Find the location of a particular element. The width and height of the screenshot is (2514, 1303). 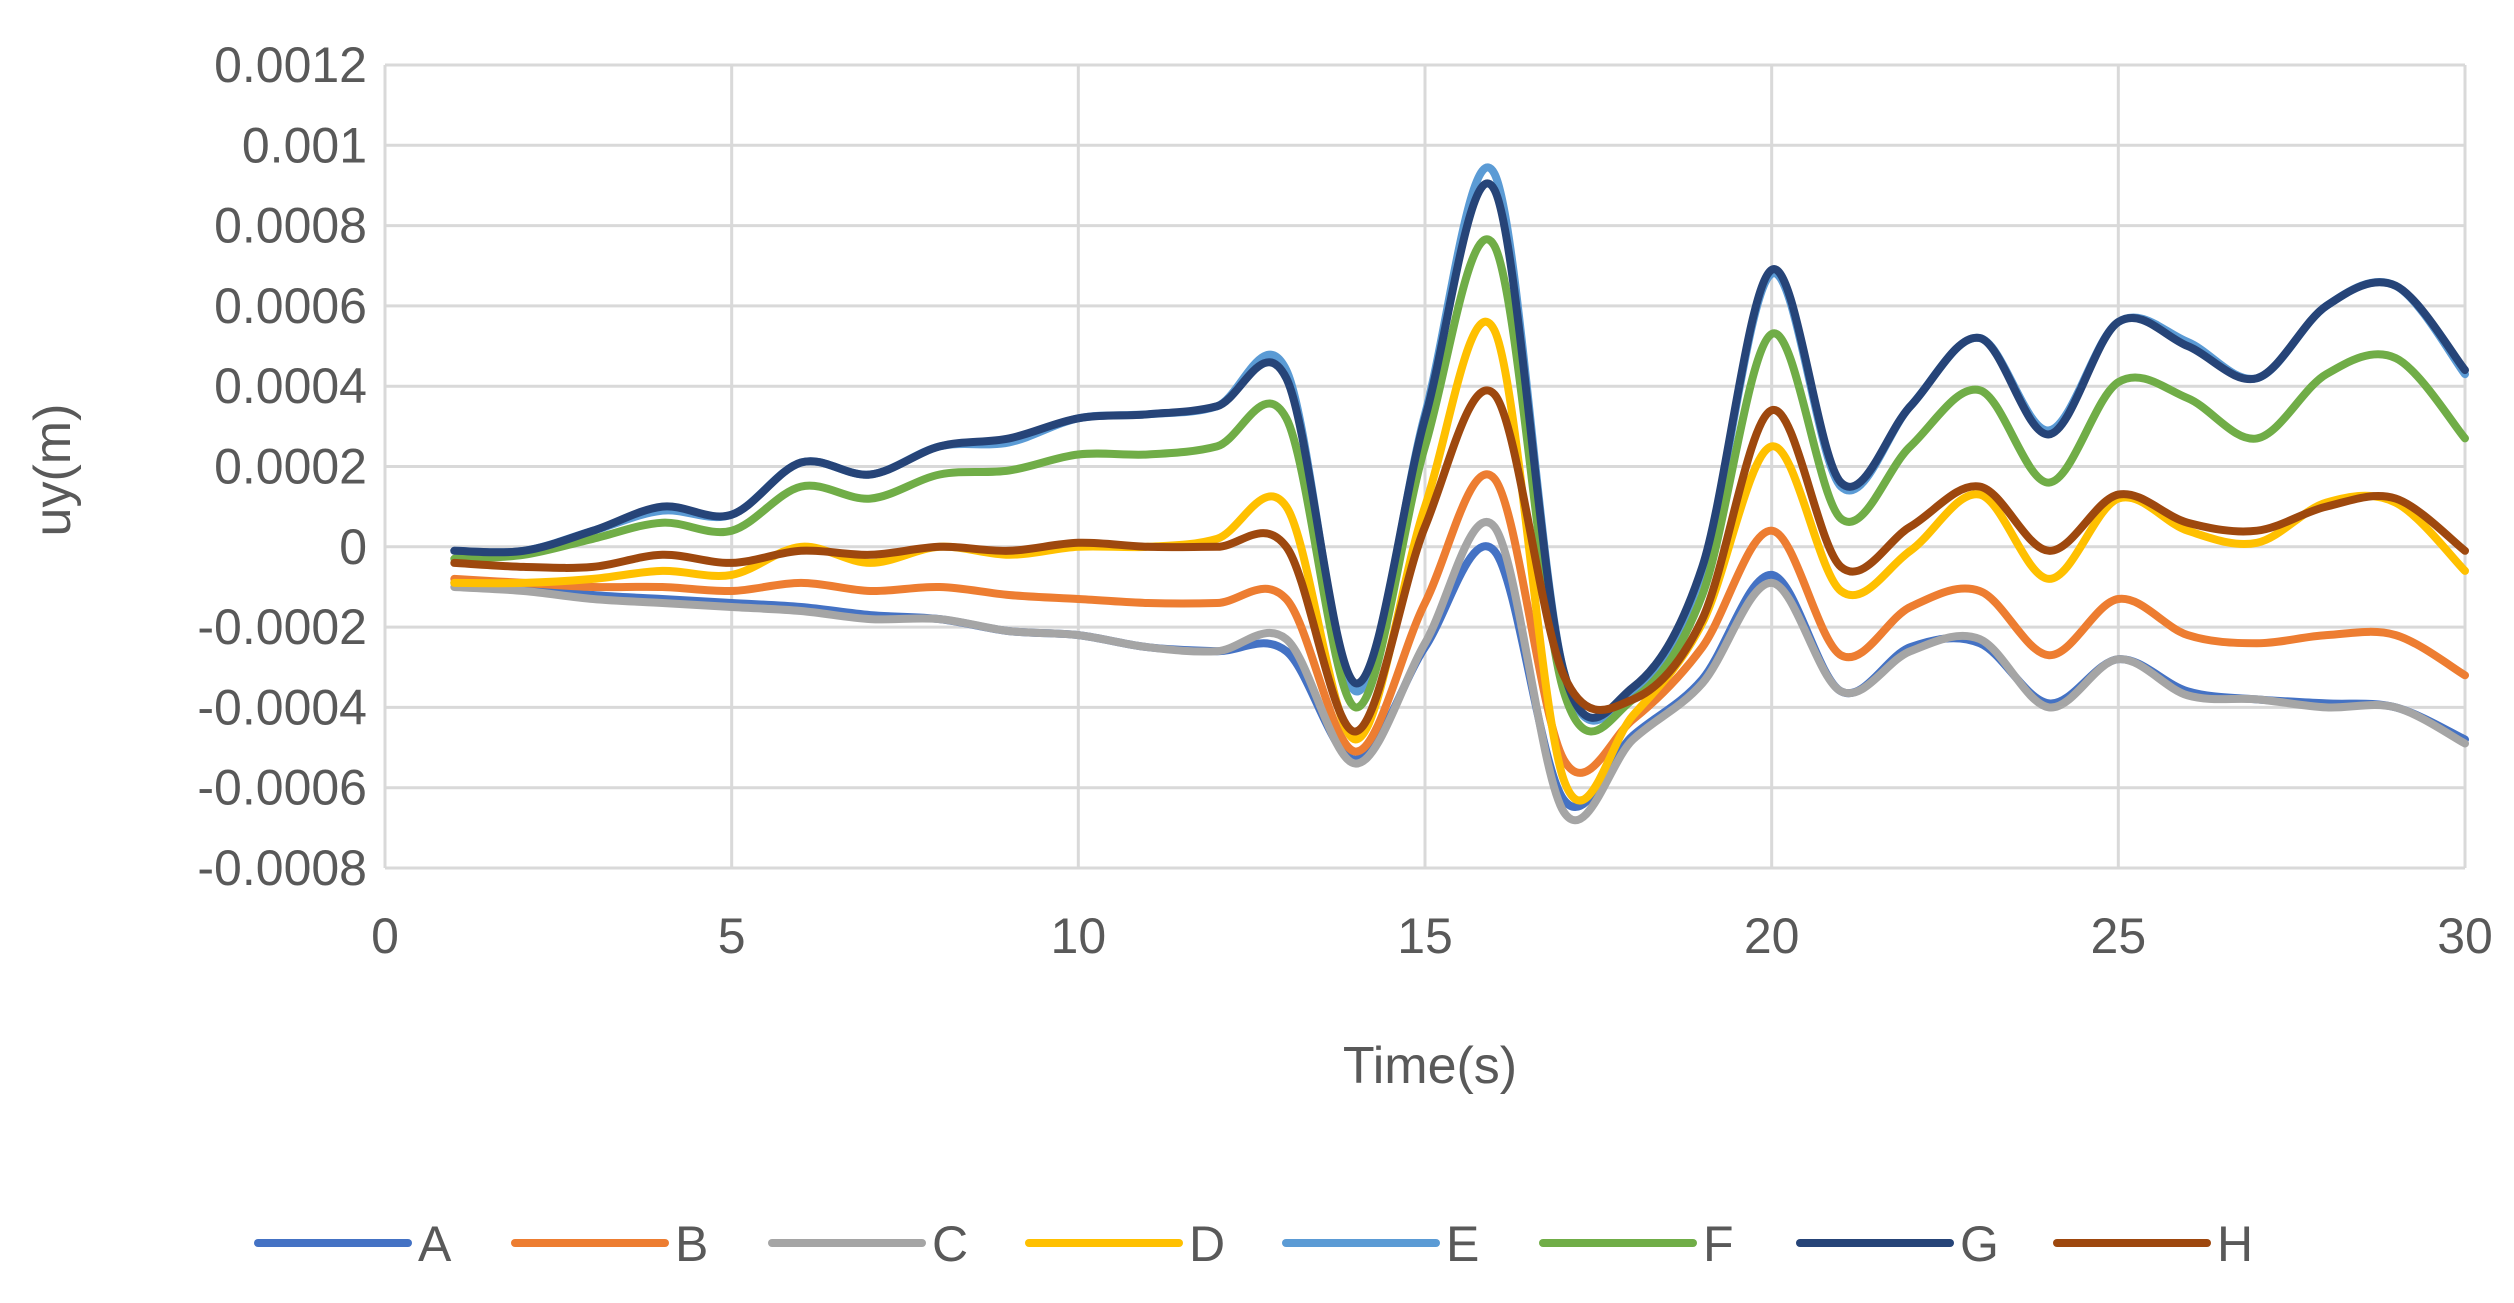

legend: A B C D E F G H is located at coordinates (1253, 1244).